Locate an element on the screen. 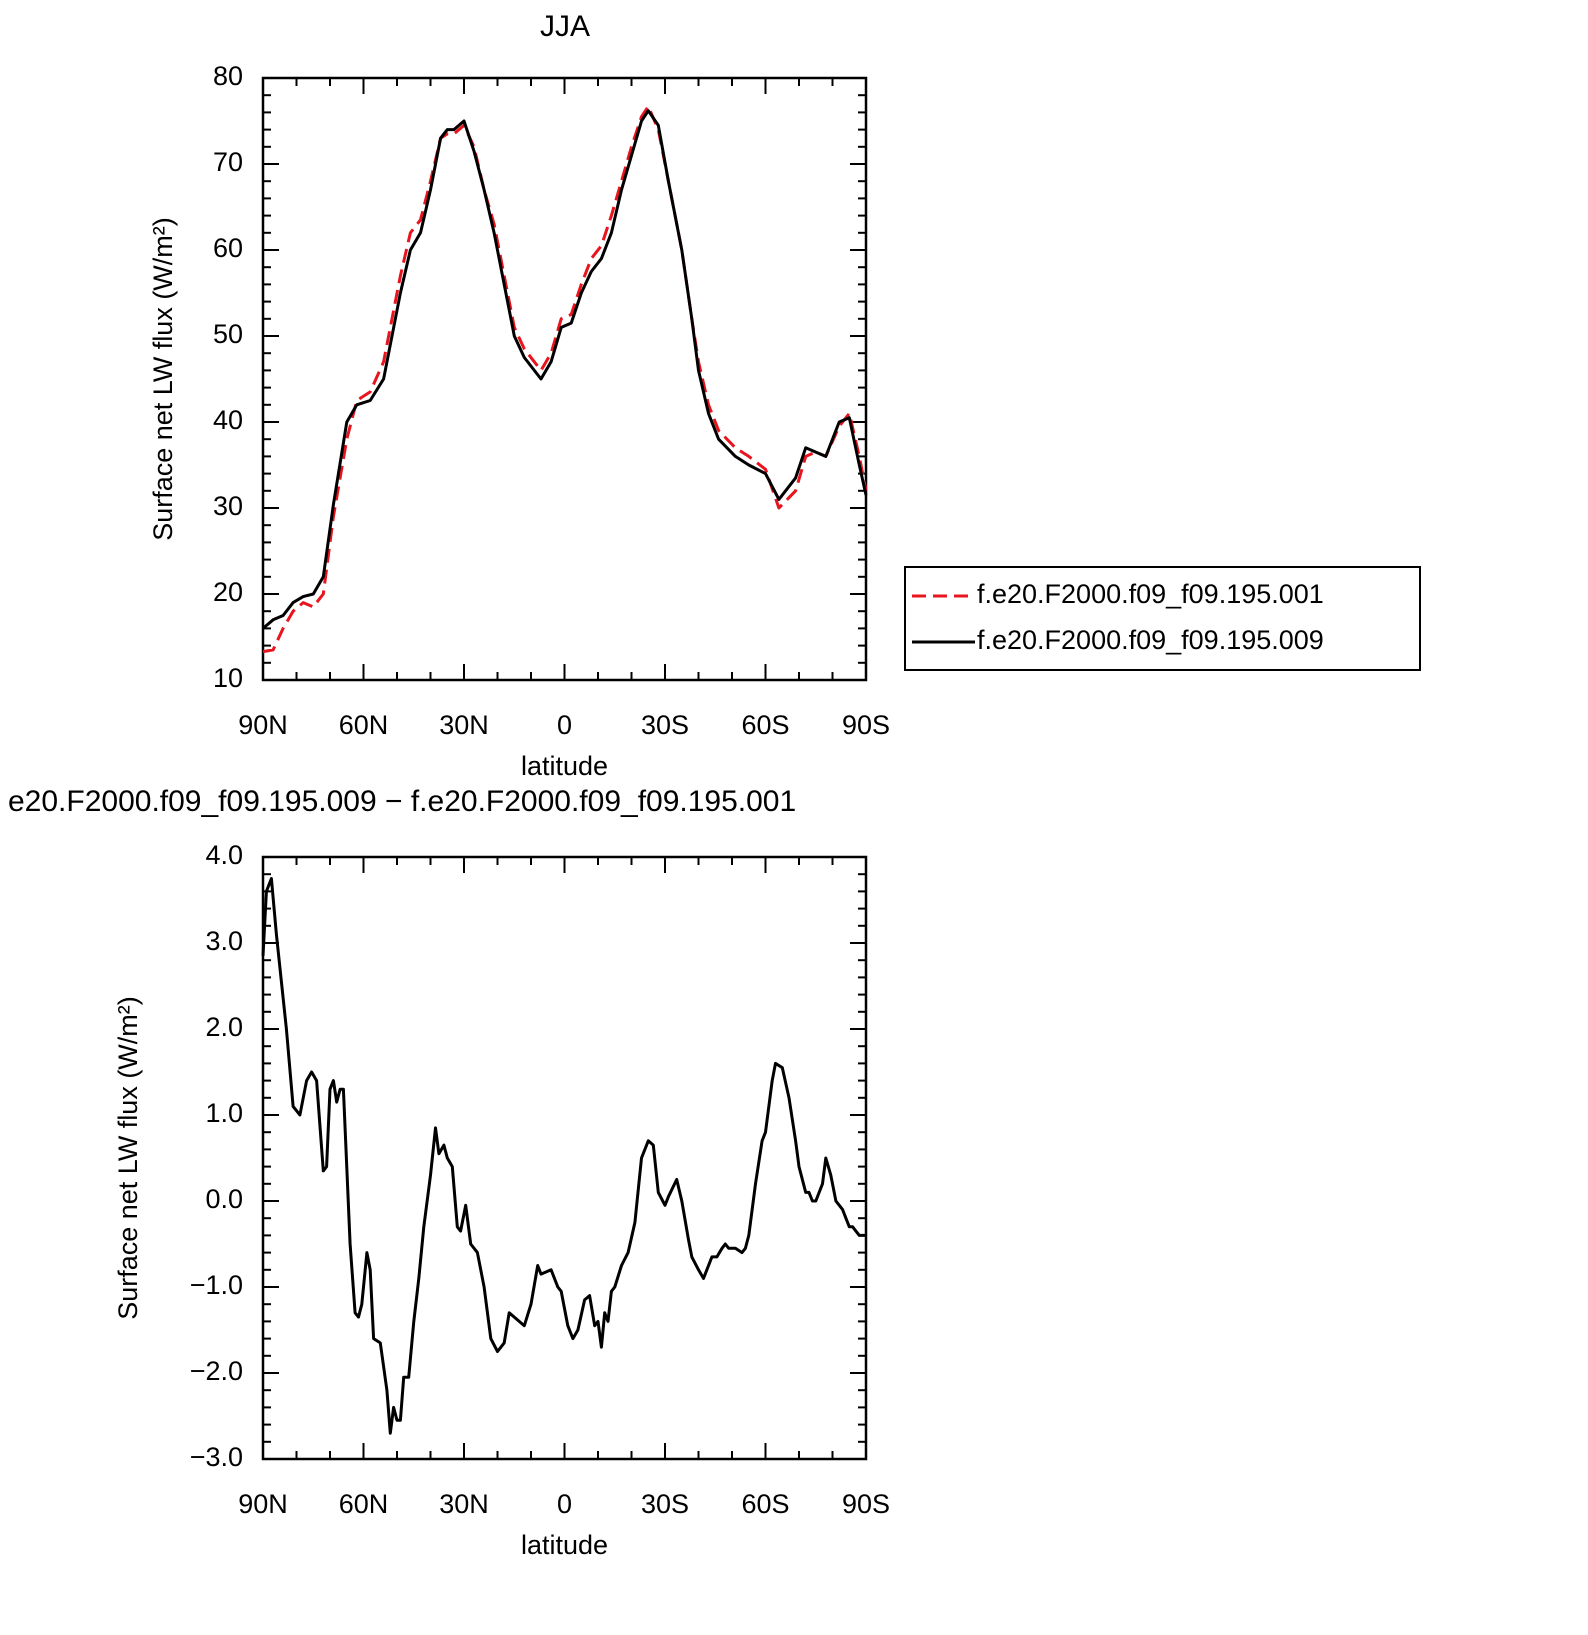  y-tick-label: 2.0 is located at coordinates (224, 1027).